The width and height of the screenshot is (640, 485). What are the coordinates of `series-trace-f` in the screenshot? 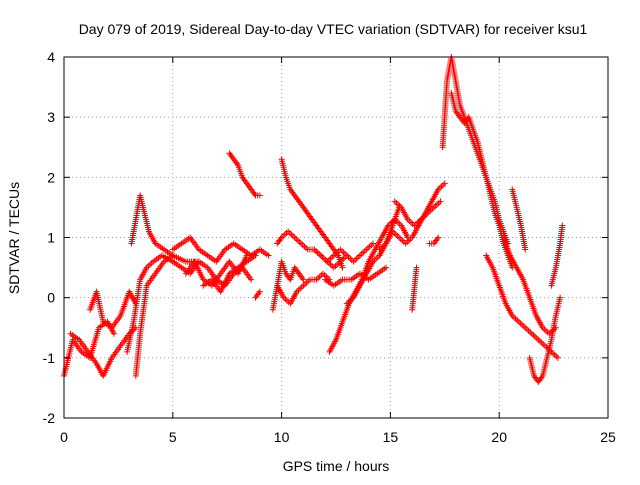 It's located at (154, 315).